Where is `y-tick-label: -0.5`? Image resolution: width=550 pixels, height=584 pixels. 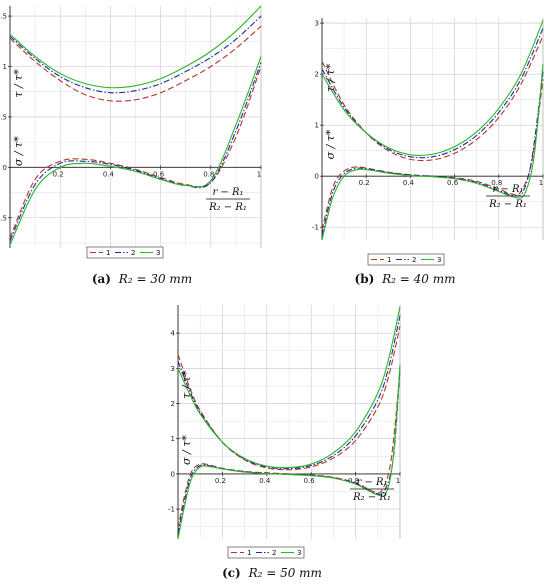
y-tick-label: -0.5 is located at coordinates (3, 218).